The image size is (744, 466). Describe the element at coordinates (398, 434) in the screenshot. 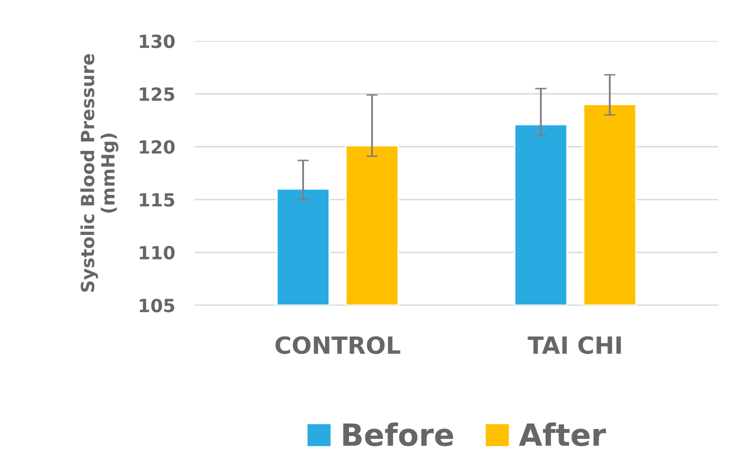

I see `legend-label: Before` at that location.